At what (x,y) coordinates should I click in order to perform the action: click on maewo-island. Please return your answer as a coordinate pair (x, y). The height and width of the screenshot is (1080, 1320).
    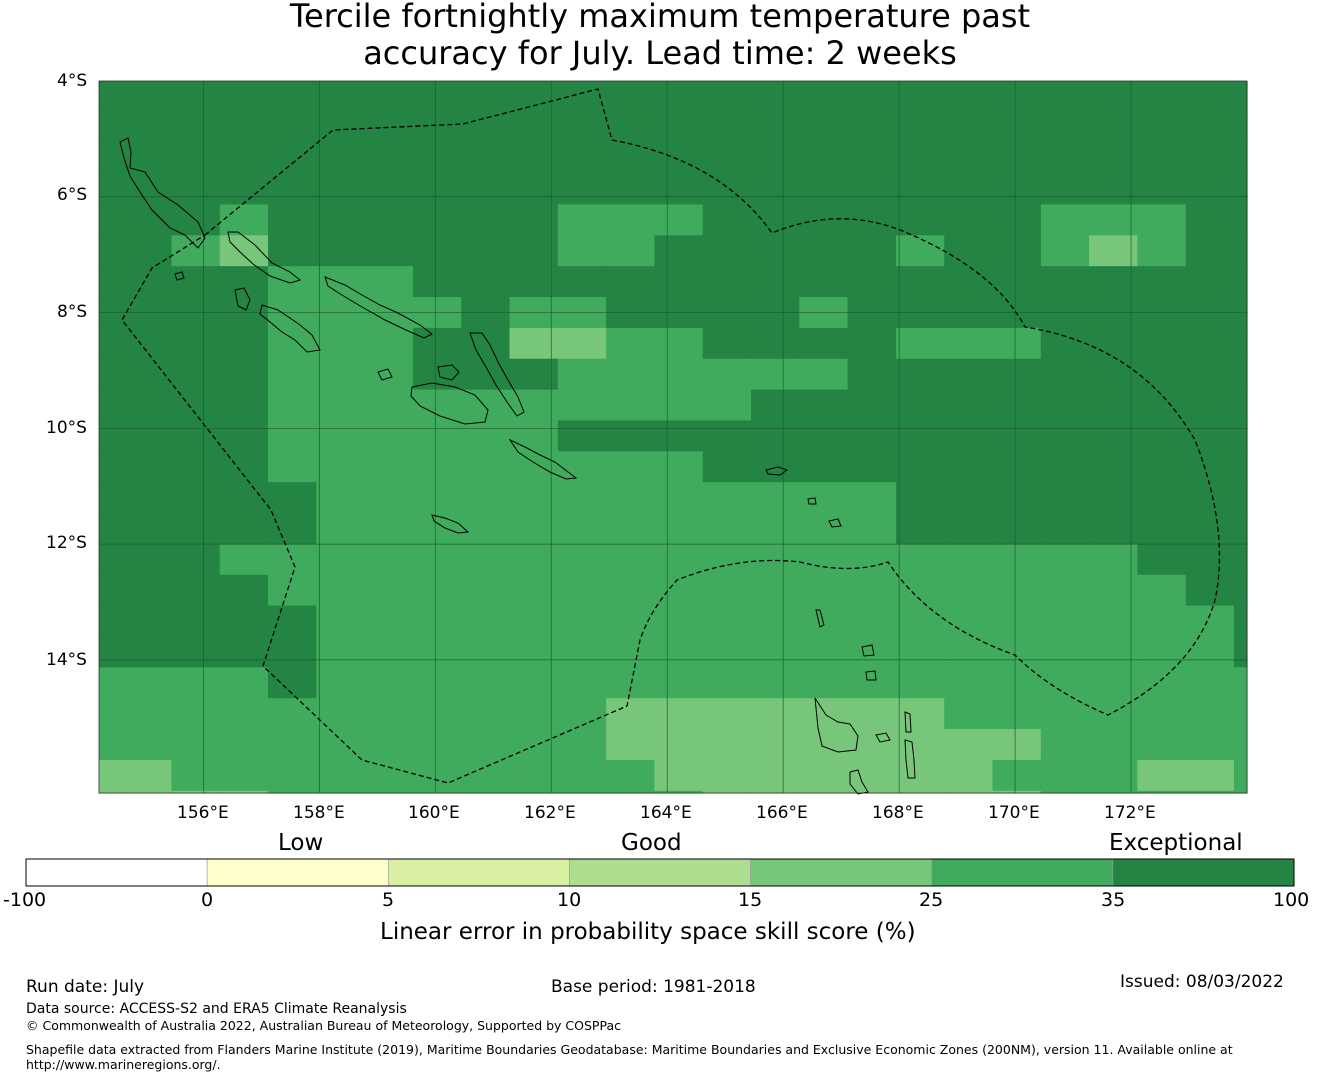
    Looking at the image, I should click on (908, 722).